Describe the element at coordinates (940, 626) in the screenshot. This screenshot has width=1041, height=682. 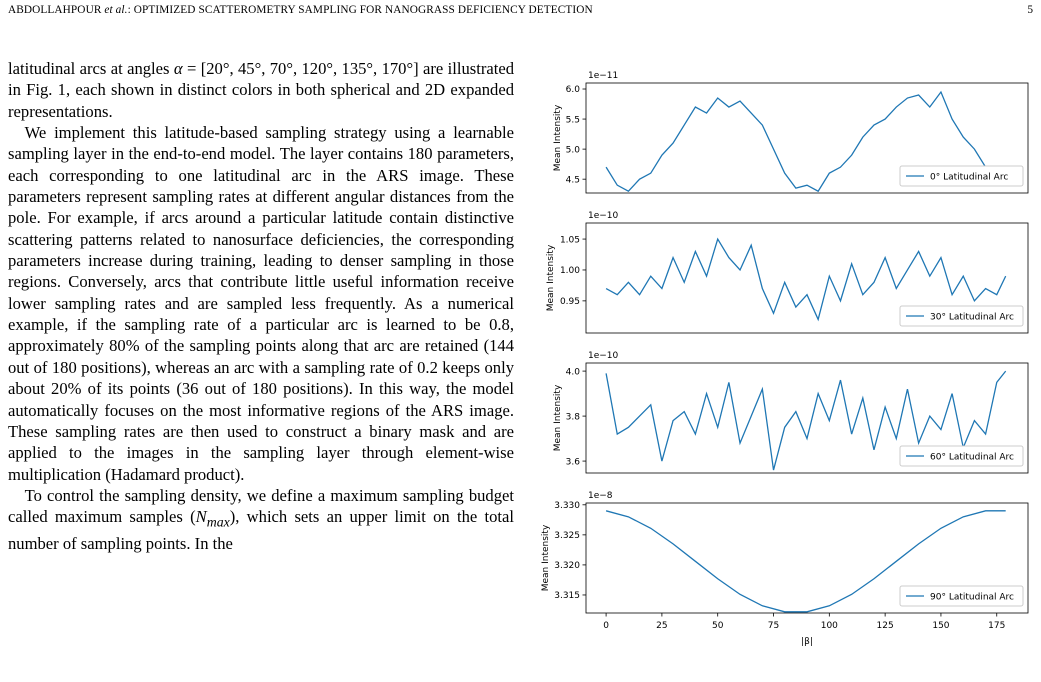
I see `x-tick-label: 150` at that location.